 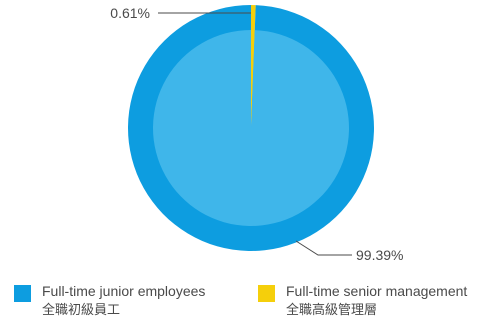 I want to click on legend-label-junior-zh: 全職初級員工, so click(x=81, y=310).